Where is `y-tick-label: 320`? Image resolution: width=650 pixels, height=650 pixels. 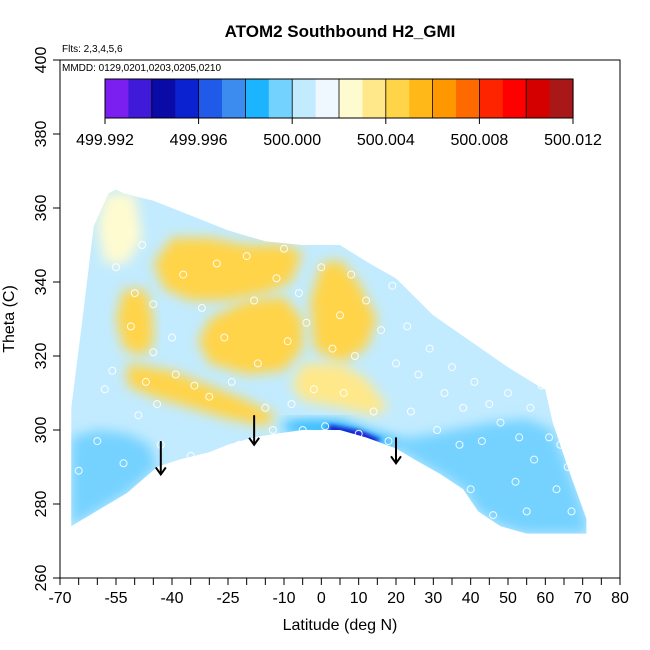 y-tick-label: 320 is located at coordinates (41, 356).